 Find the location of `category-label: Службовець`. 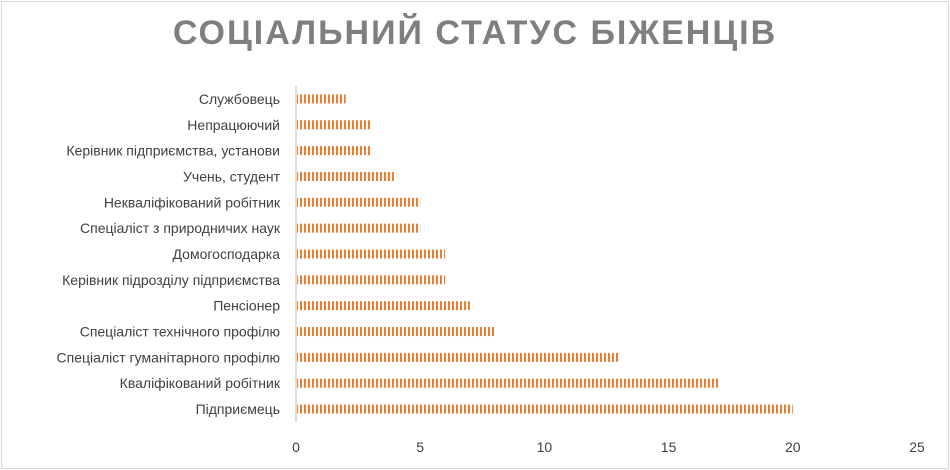

category-label: Службовець is located at coordinates (239, 99).